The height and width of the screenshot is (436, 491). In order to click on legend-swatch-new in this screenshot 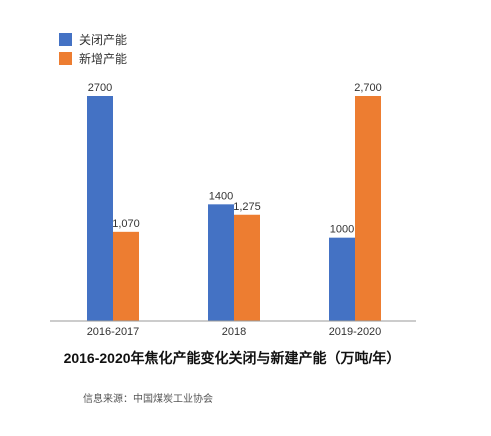, I will do `click(65, 58)`.